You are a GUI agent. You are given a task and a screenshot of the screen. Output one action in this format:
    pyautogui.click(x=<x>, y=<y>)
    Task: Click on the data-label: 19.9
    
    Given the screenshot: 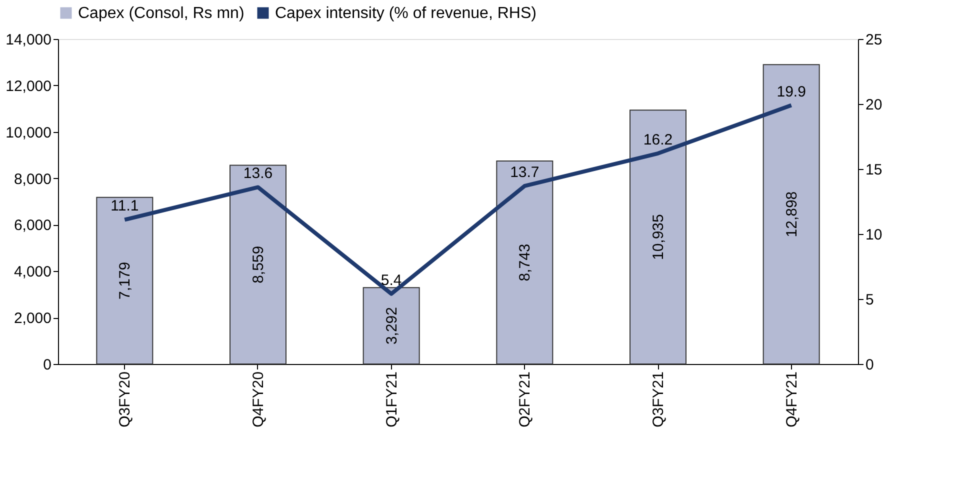 What is the action you would take?
    pyautogui.click(x=791, y=91)
    